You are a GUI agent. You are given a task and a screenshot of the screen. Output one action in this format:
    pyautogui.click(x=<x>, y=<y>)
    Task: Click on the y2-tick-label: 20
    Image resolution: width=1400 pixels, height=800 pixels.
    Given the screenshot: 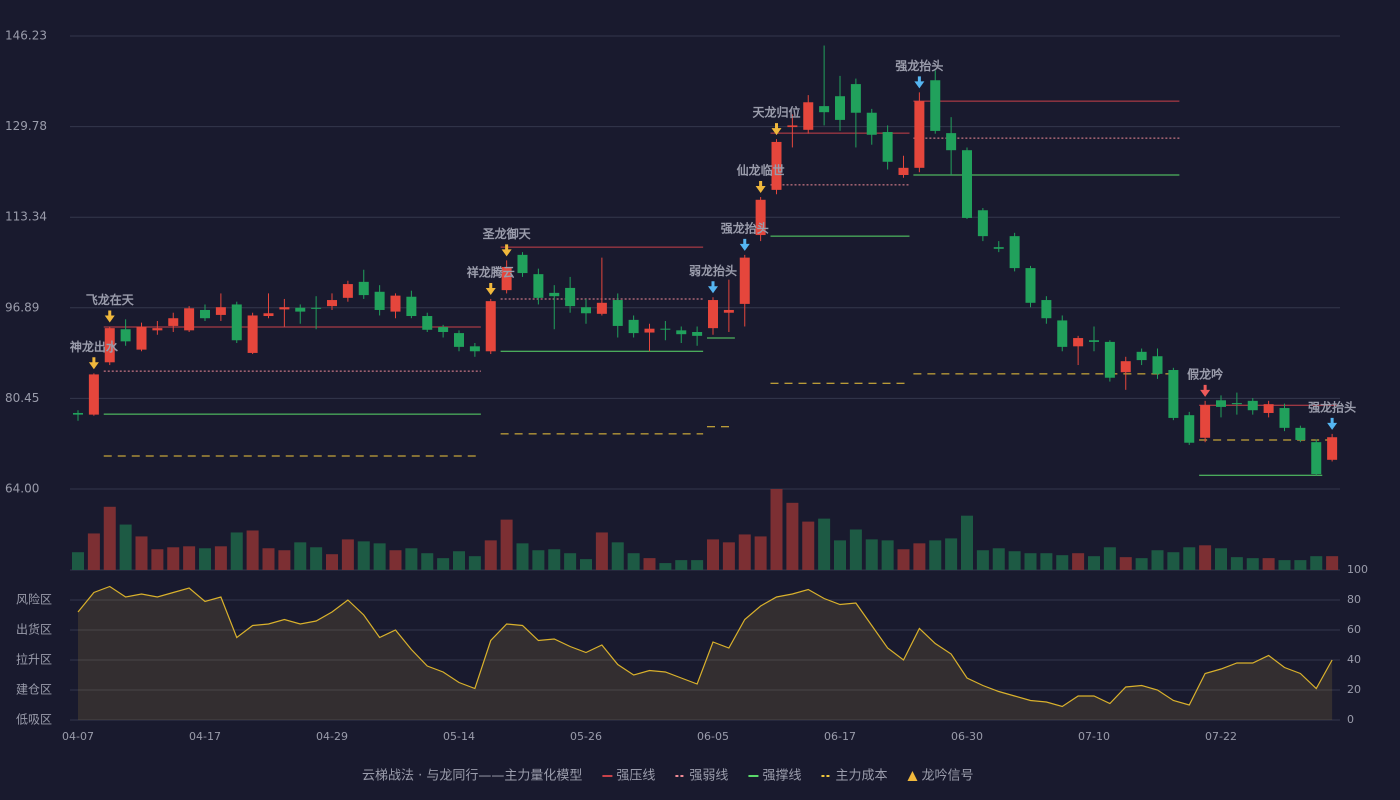 What is the action you would take?
    pyautogui.click(x=1354, y=689)
    